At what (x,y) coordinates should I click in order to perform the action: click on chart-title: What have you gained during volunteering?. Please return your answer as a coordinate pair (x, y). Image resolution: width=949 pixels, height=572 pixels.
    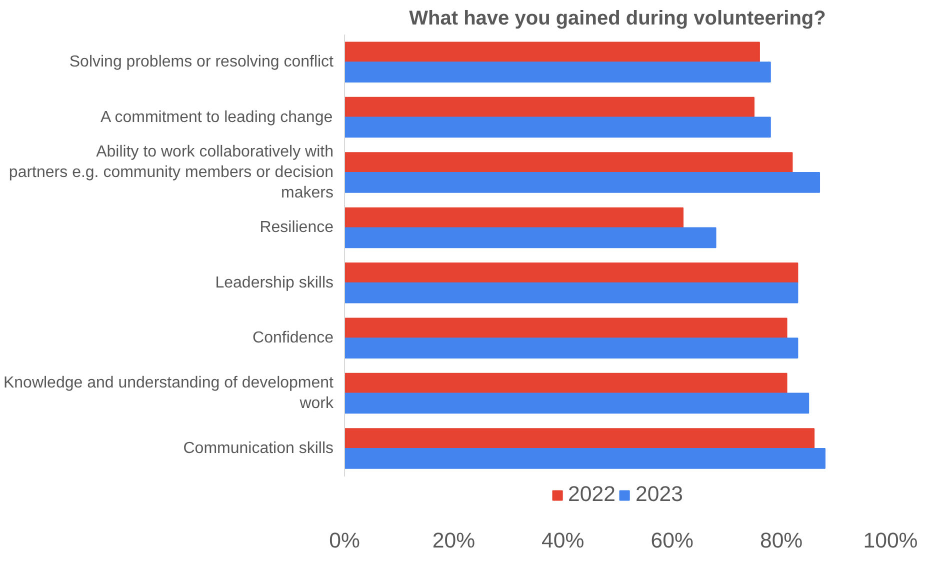
    Looking at the image, I should click on (617, 19).